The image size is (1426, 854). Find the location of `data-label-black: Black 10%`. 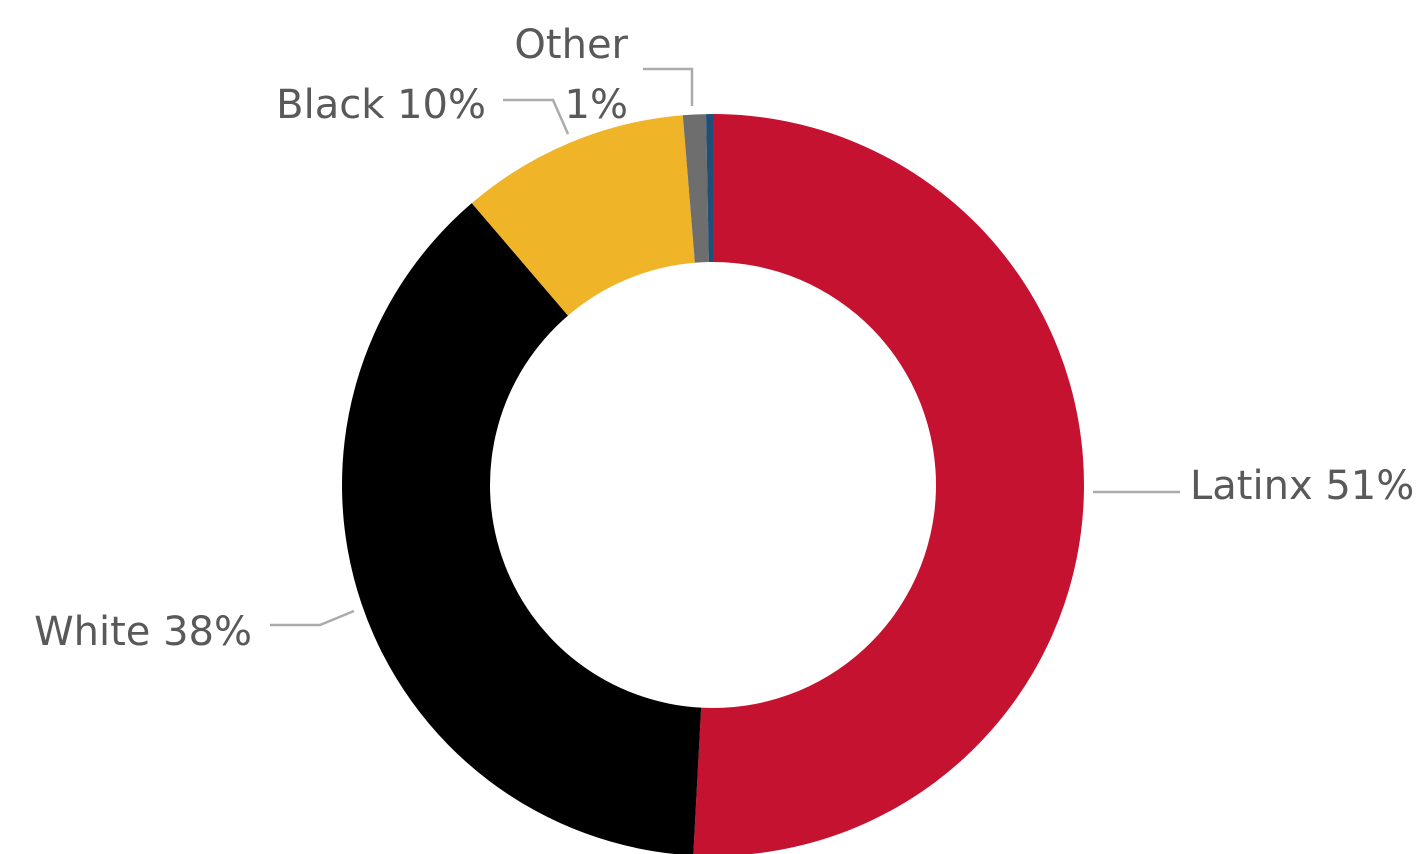

data-label-black: Black 10% is located at coordinates (381, 105).